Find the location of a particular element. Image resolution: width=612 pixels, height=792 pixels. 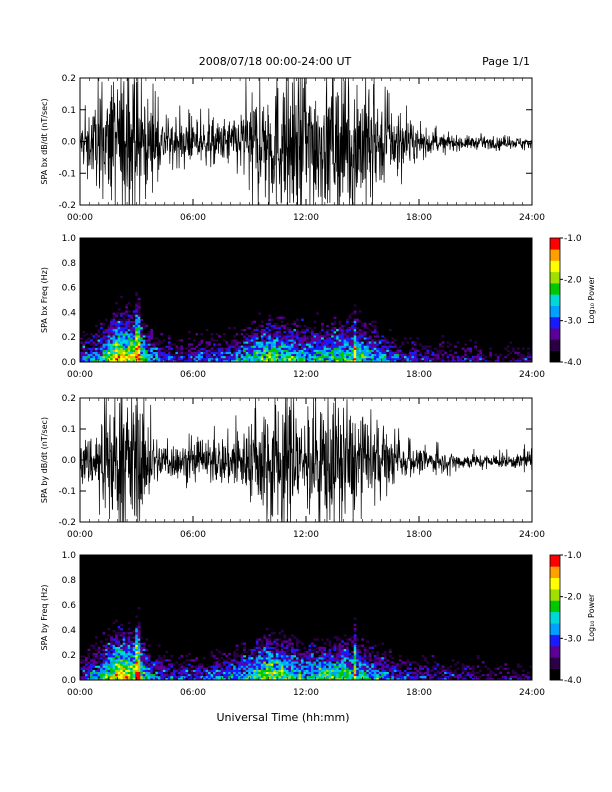

colorbar-segment is located at coordinates (555, 322).